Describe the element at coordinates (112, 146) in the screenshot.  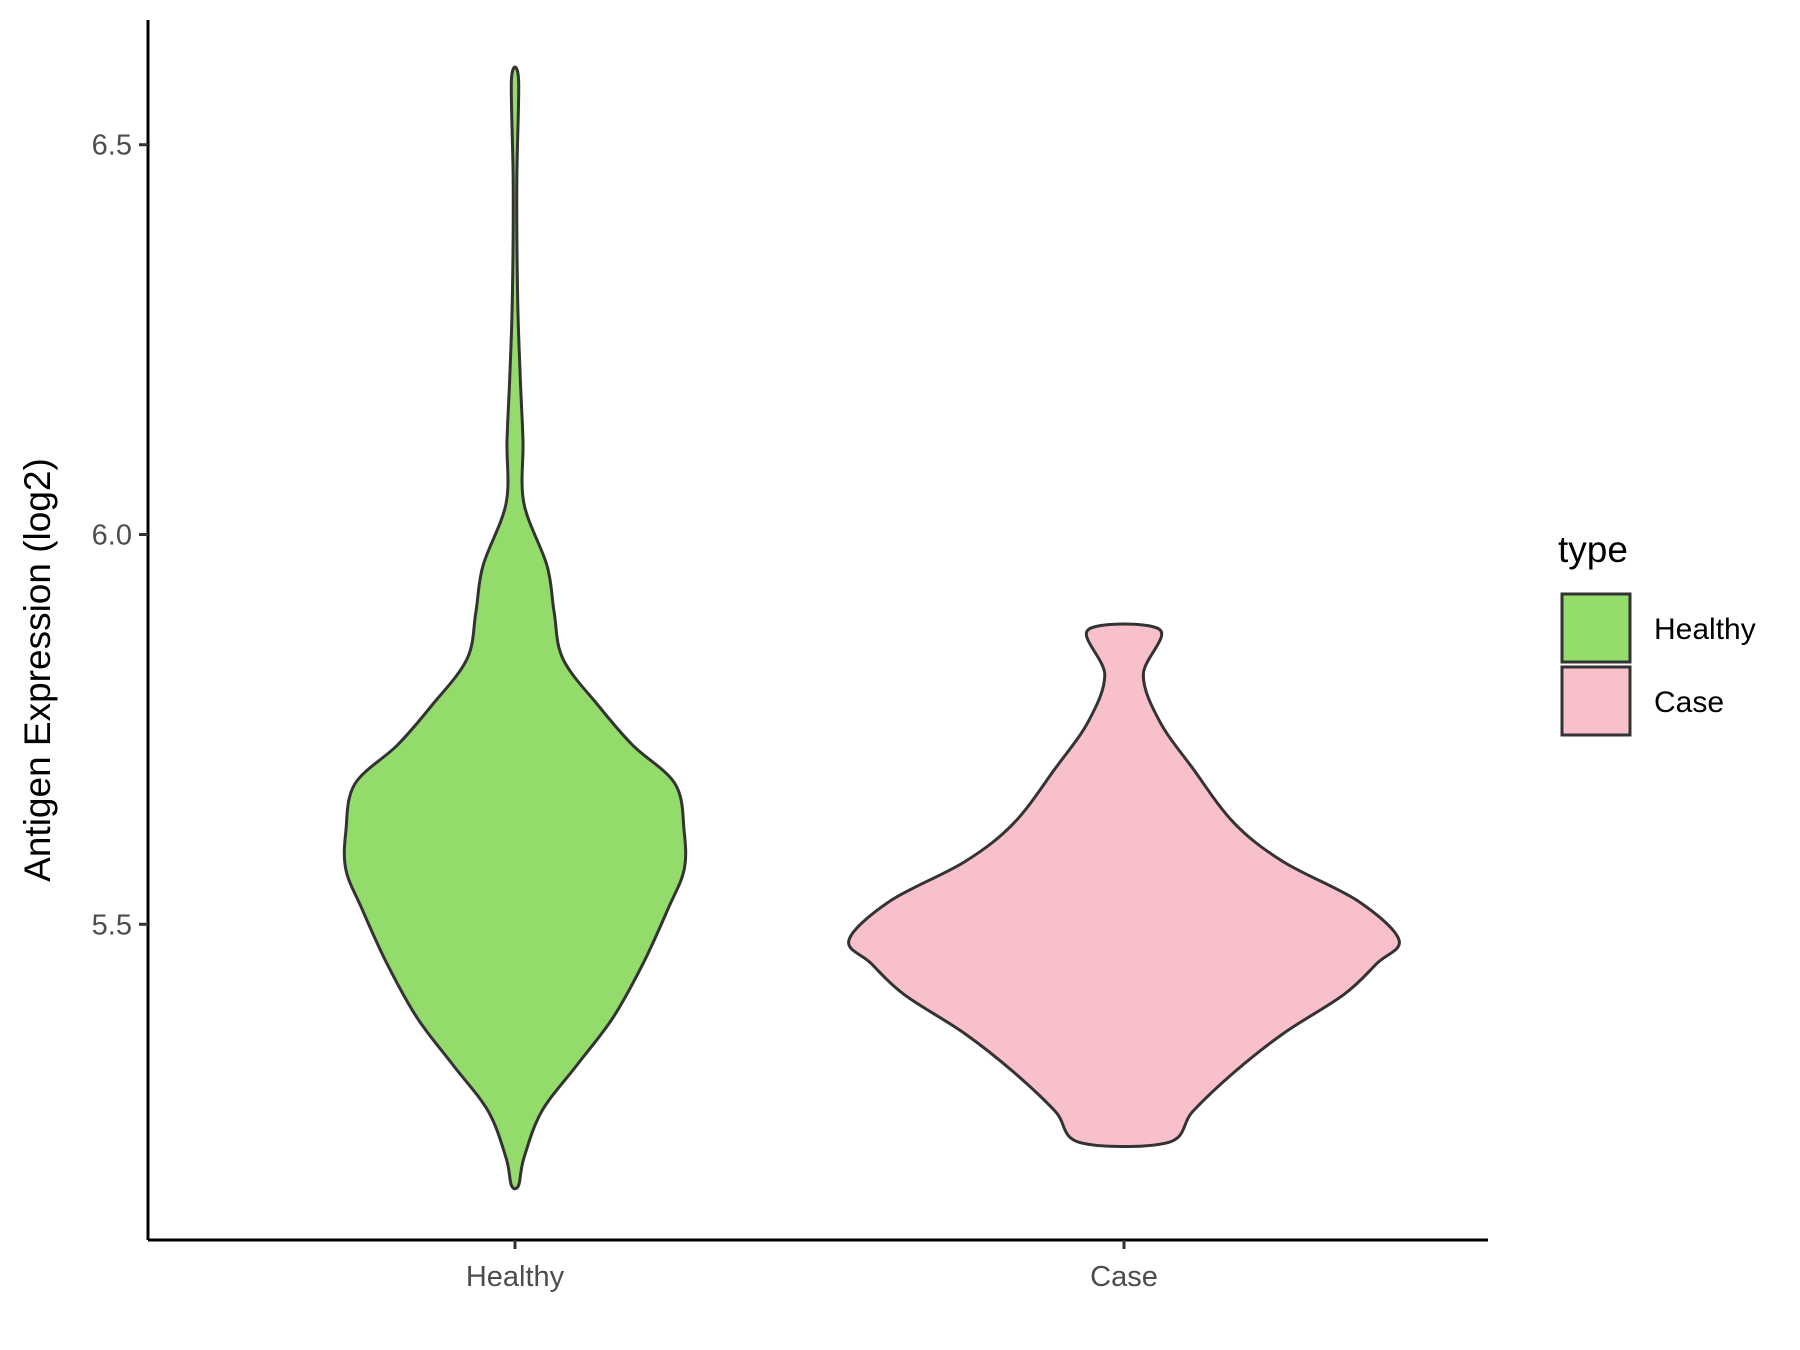
I see `y-tick-label: 6.5` at that location.